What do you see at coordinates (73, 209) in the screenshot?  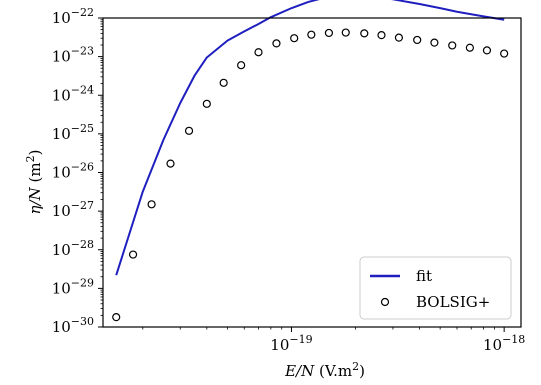 I see `y-tick-label: 10−27` at bounding box center [73, 209].